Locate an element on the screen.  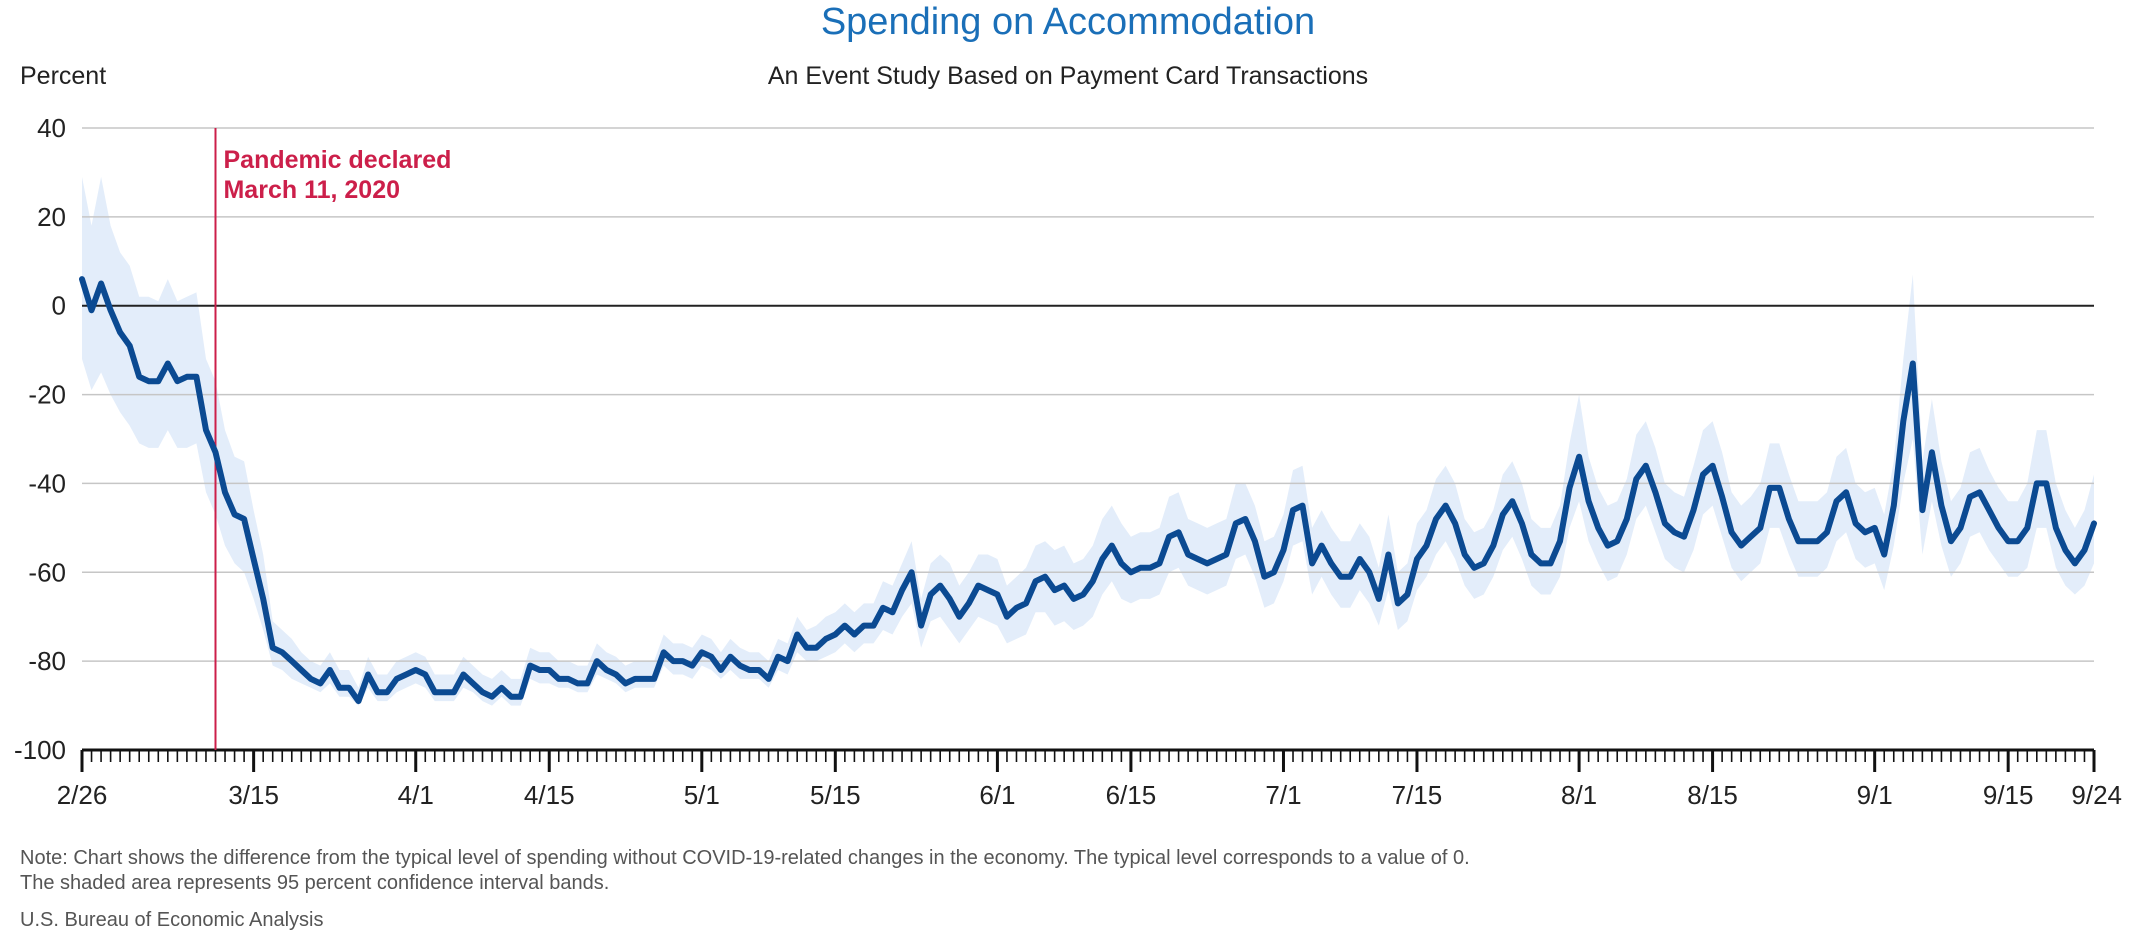
x-tick-label: 5/15 is located at coordinates (835, 795).